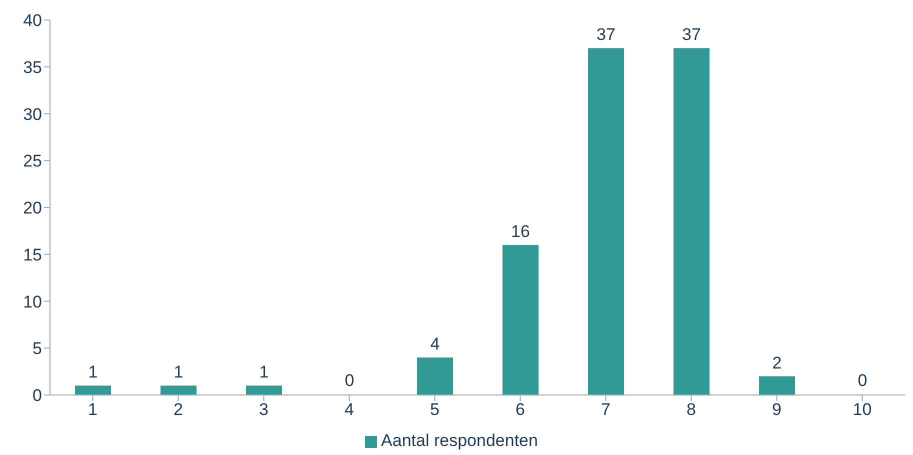  I want to click on y-tick-label: 0, so click(37, 396).